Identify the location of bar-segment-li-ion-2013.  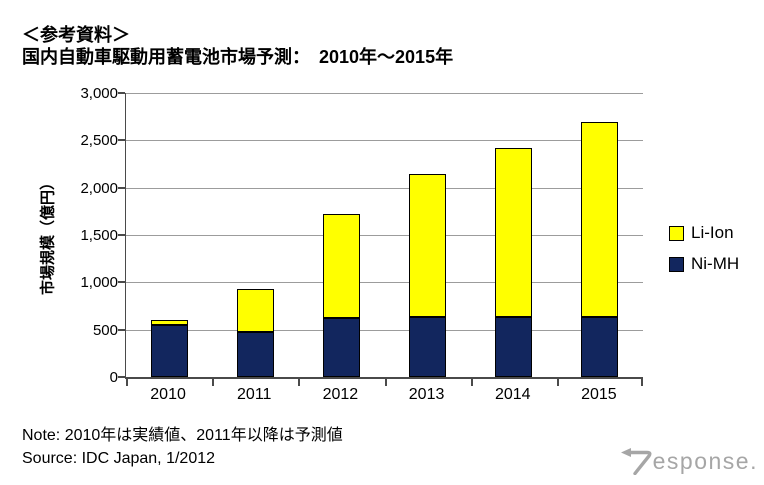
(428, 245).